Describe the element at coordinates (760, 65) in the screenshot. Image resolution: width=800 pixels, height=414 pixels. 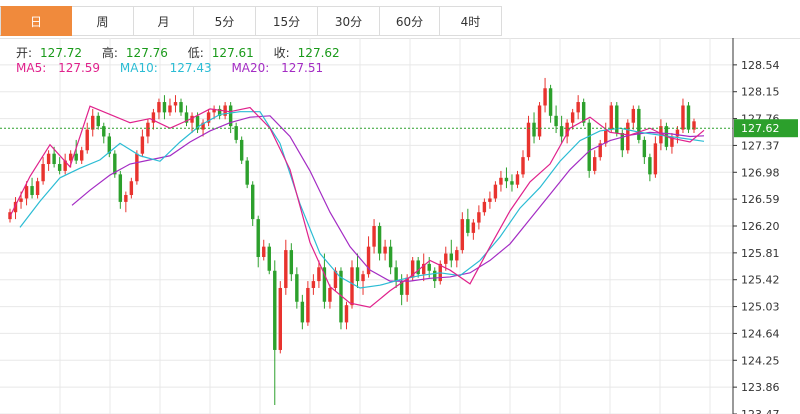
I see `y-tick-label: 128.54` at that location.